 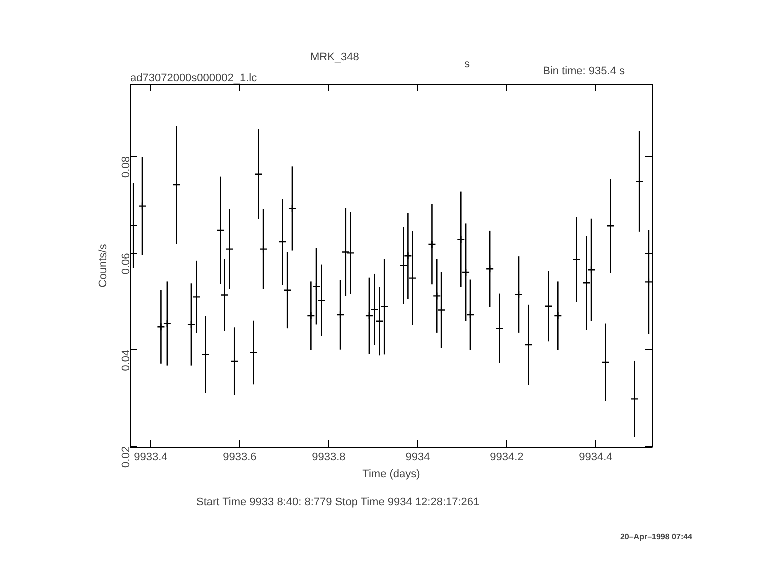 I want to click on text: Start Time 9933 8:40: 8:779 Stop Time 9934 12:28:17:261, so click(x=338, y=502).